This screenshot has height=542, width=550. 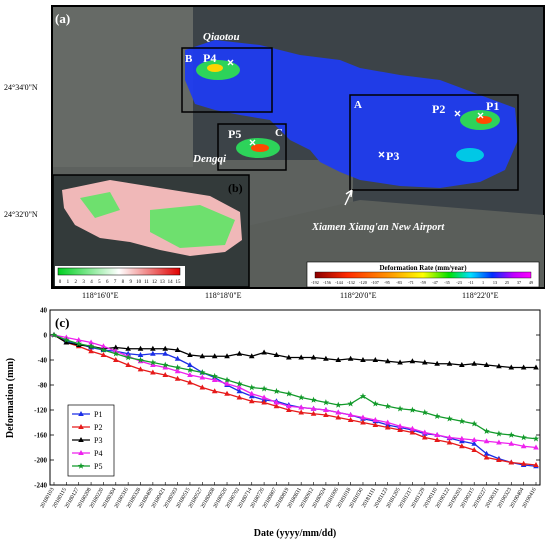 What do you see at coordinates (435, 282) in the screenshot?
I see `rate-tick-label: -47` at bounding box center [435, 282].